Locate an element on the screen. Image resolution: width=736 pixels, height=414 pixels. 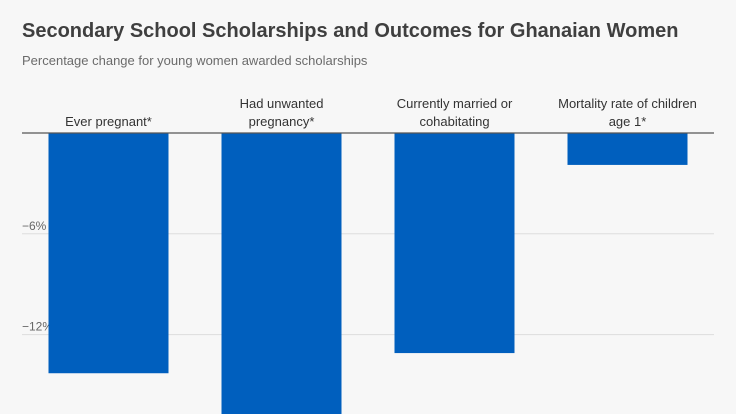
category-label: cohabitating is located at coordinates (454, 121).